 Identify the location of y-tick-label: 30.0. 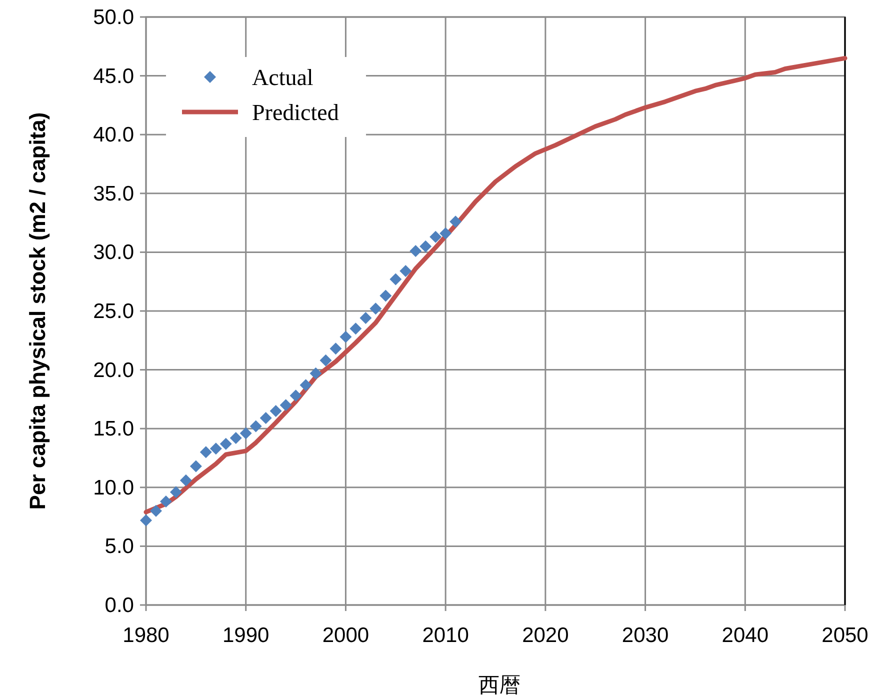
(113, 252).